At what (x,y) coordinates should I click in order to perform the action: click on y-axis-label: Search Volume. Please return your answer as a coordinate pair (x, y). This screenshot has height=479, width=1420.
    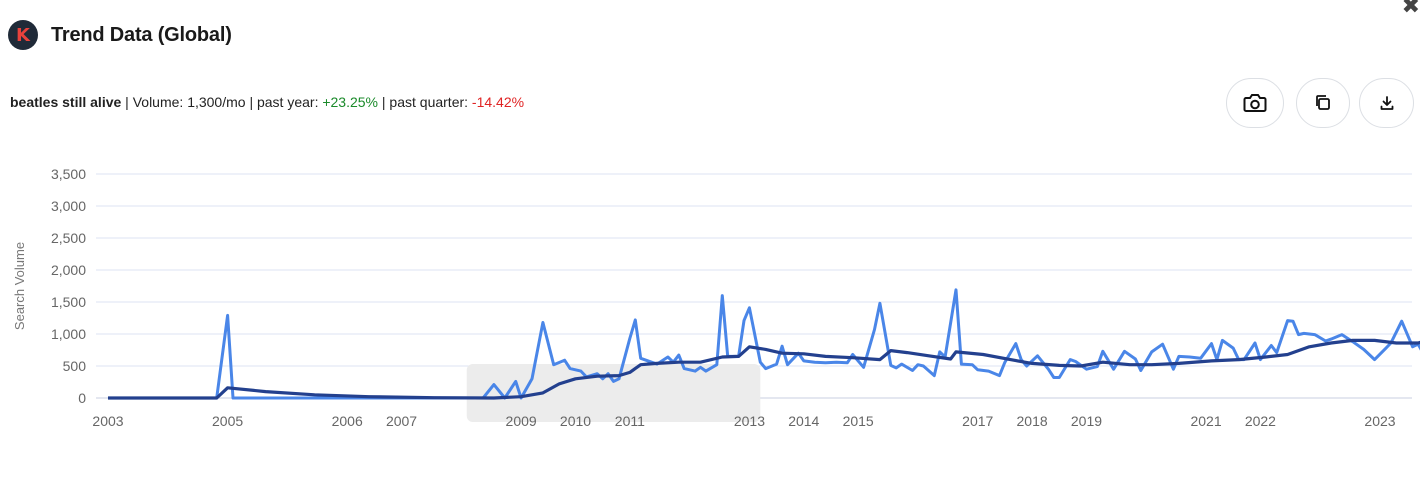
    Looking at the image, I should click on (19, 286).